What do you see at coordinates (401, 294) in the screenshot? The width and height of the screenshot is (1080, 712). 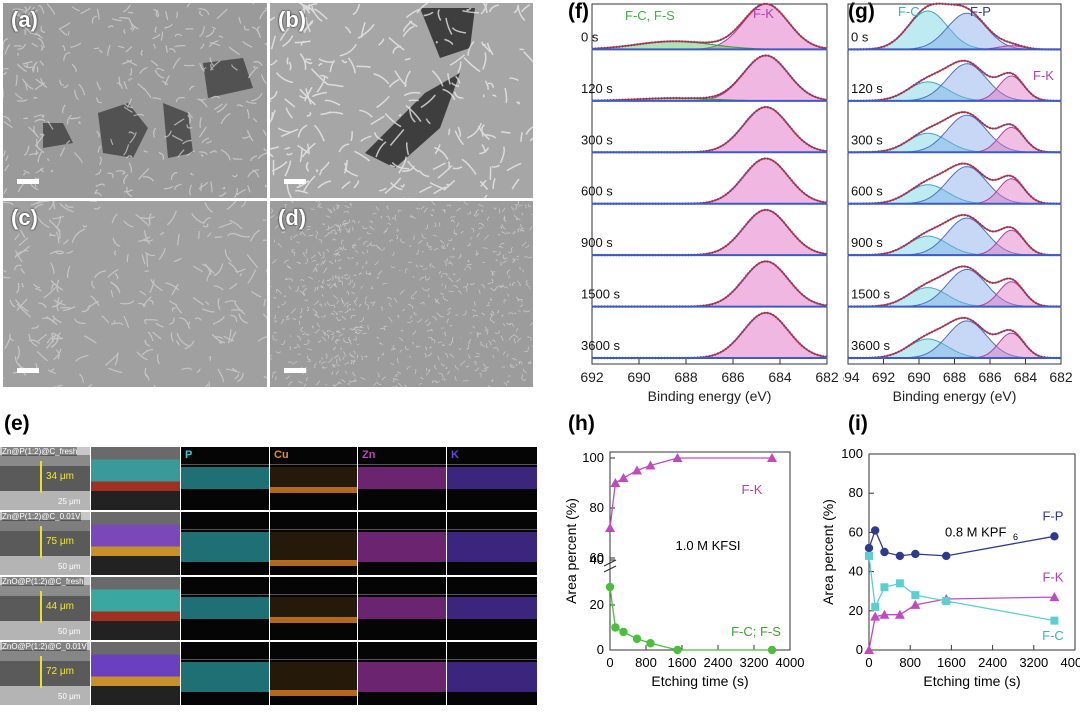 I see `sem-image-d: (d)` at bounding box center [401, 294].